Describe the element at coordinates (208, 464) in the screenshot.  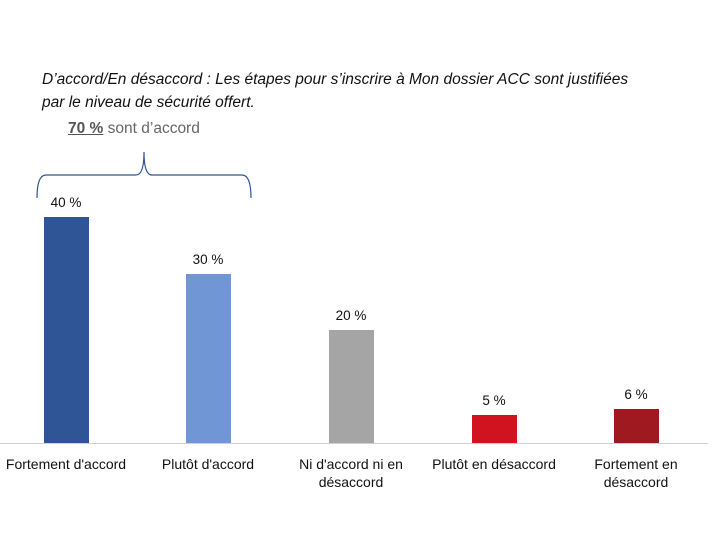
I see `category-label: Plutôt d'accord` at that location.